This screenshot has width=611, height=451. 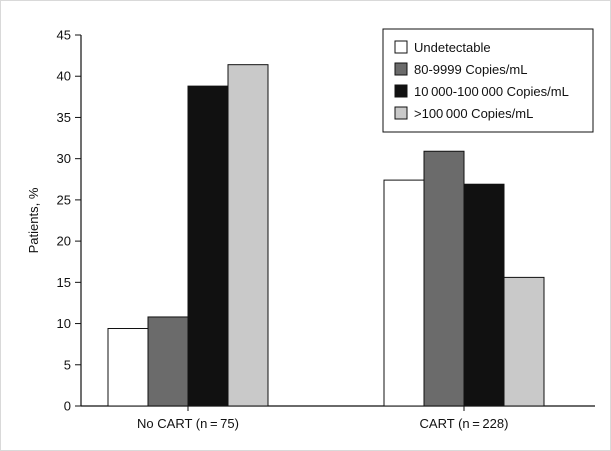 I want to click on legend-label: 10 000-100 000 Copies/mL, so click(x=491, y=91).